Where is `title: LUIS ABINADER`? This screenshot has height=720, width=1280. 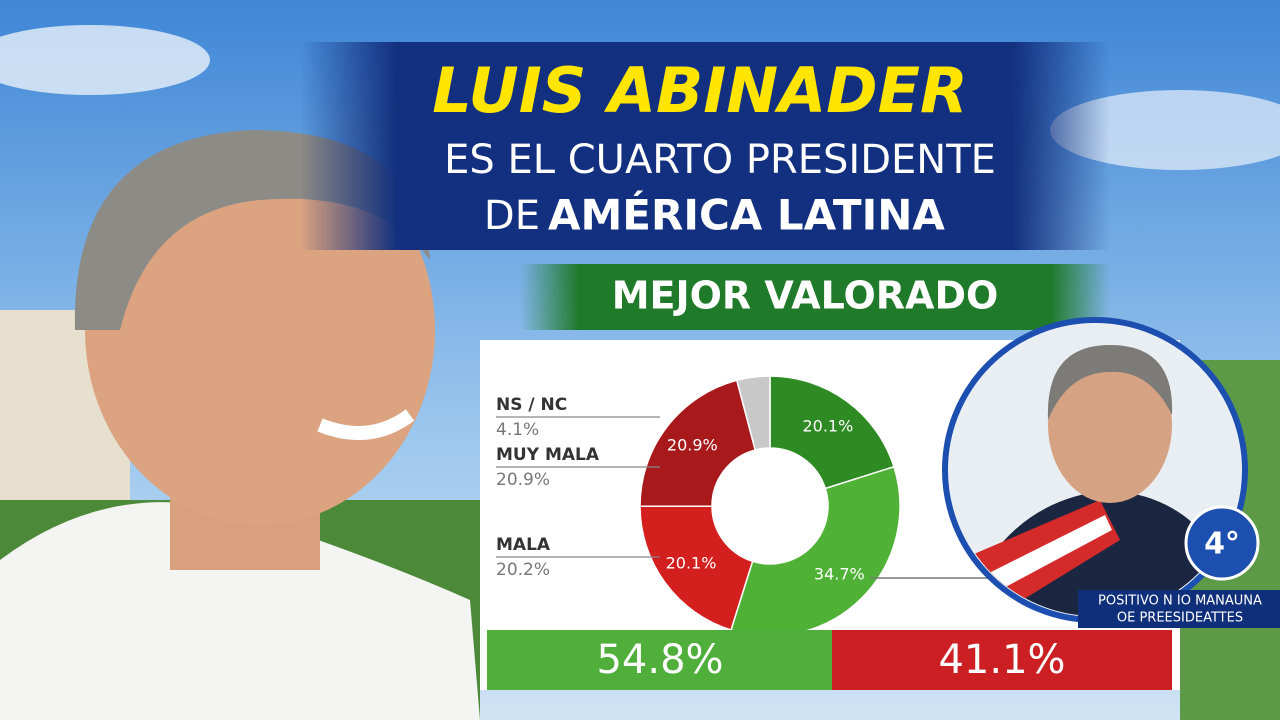
title: LUIS ABINADER is located at coordinates (700, 90).